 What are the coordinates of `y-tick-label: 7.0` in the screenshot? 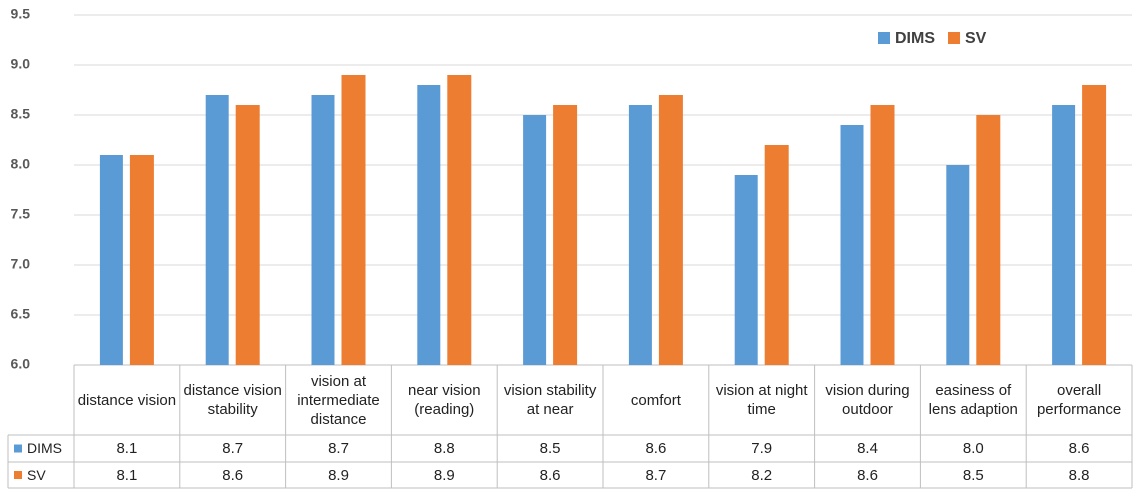 It's located at (21, 264).